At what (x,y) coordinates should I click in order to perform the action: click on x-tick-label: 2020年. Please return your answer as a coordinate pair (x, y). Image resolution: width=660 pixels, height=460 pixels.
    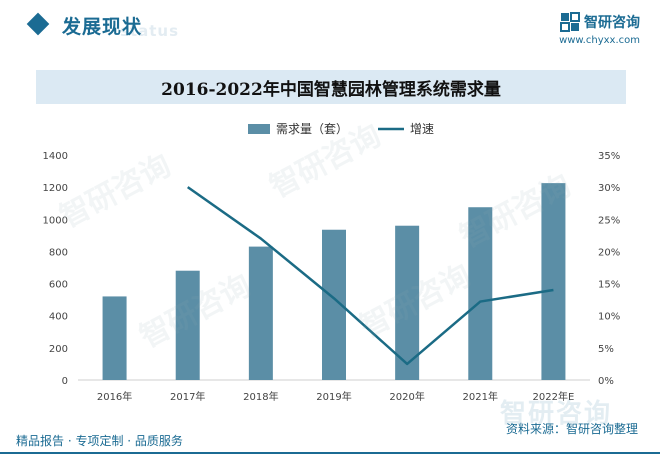
    Looking at the image, I should click on (406, 396).